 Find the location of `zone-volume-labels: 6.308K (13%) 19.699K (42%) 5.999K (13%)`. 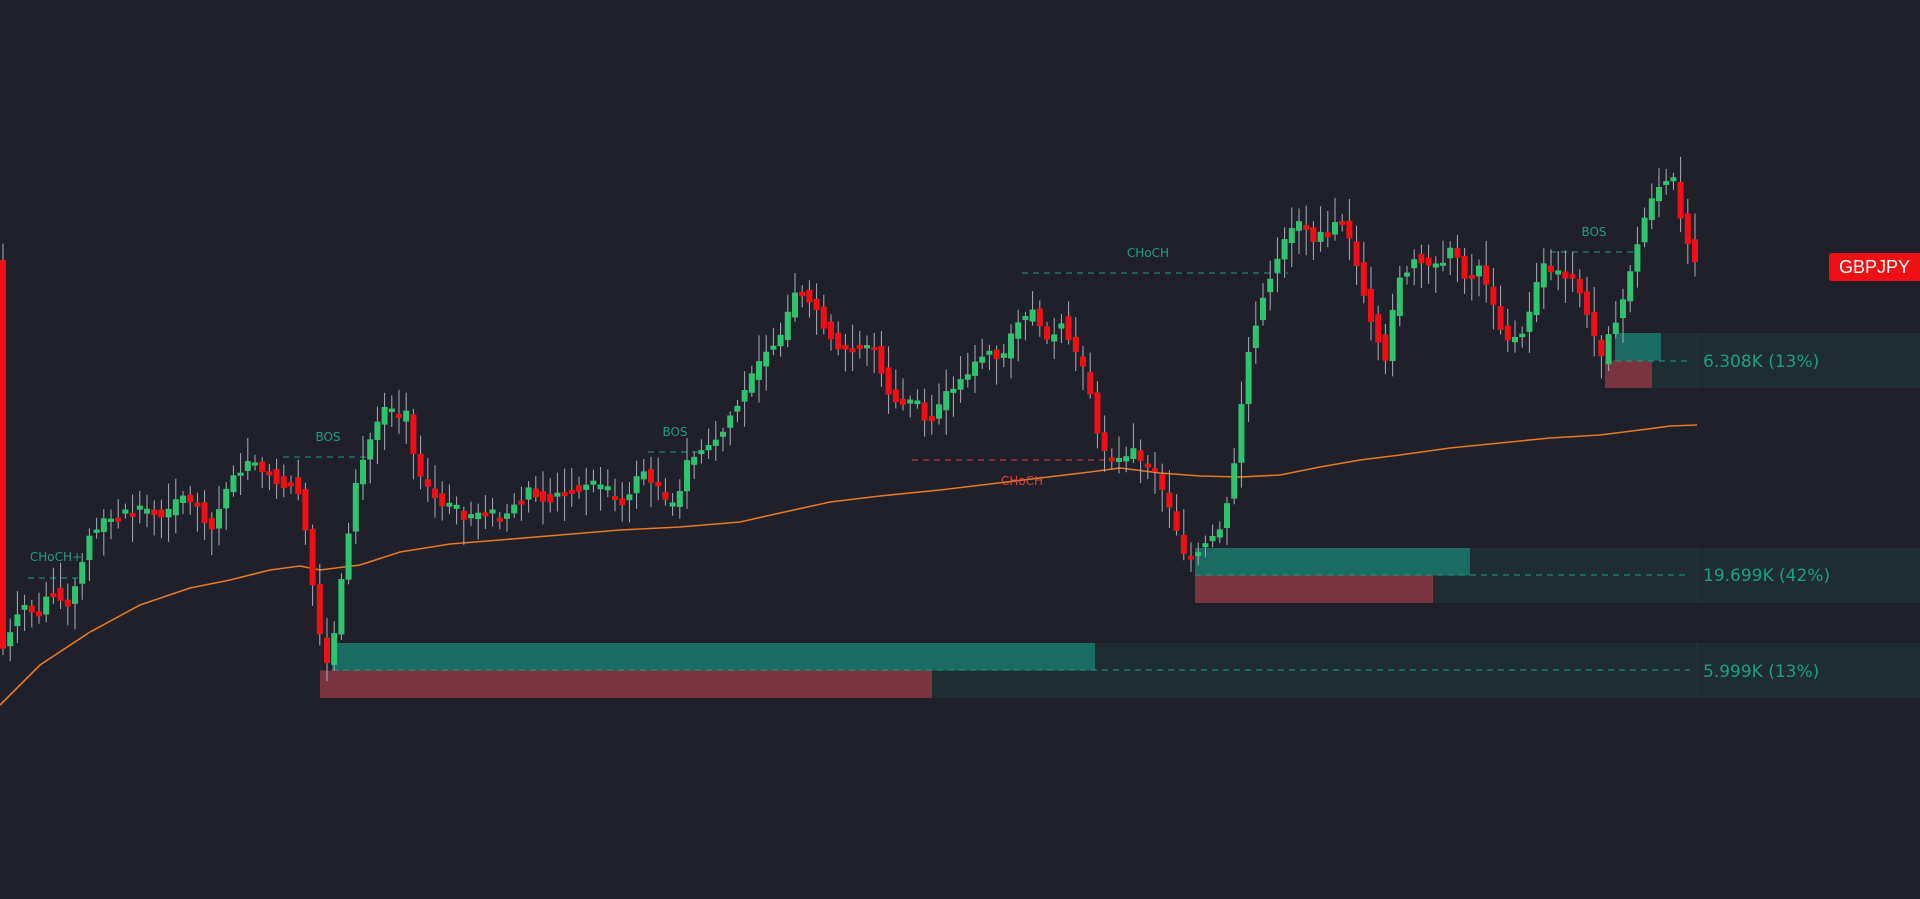

zone-volume-labels: 6.308K (13%) 19.699K (42%) 5.999K (13%) is located at coordinates (1766, 517).